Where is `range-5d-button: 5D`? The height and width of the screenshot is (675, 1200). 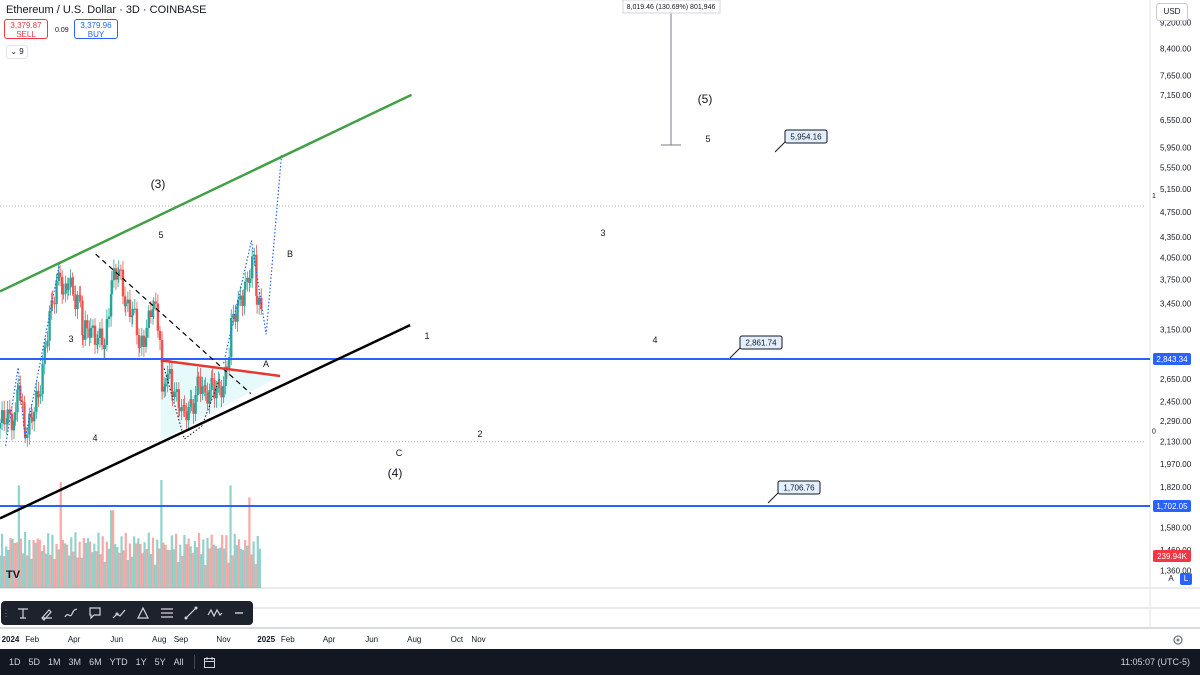 range-5d-button: 5D is located at coordinates (34, 662).